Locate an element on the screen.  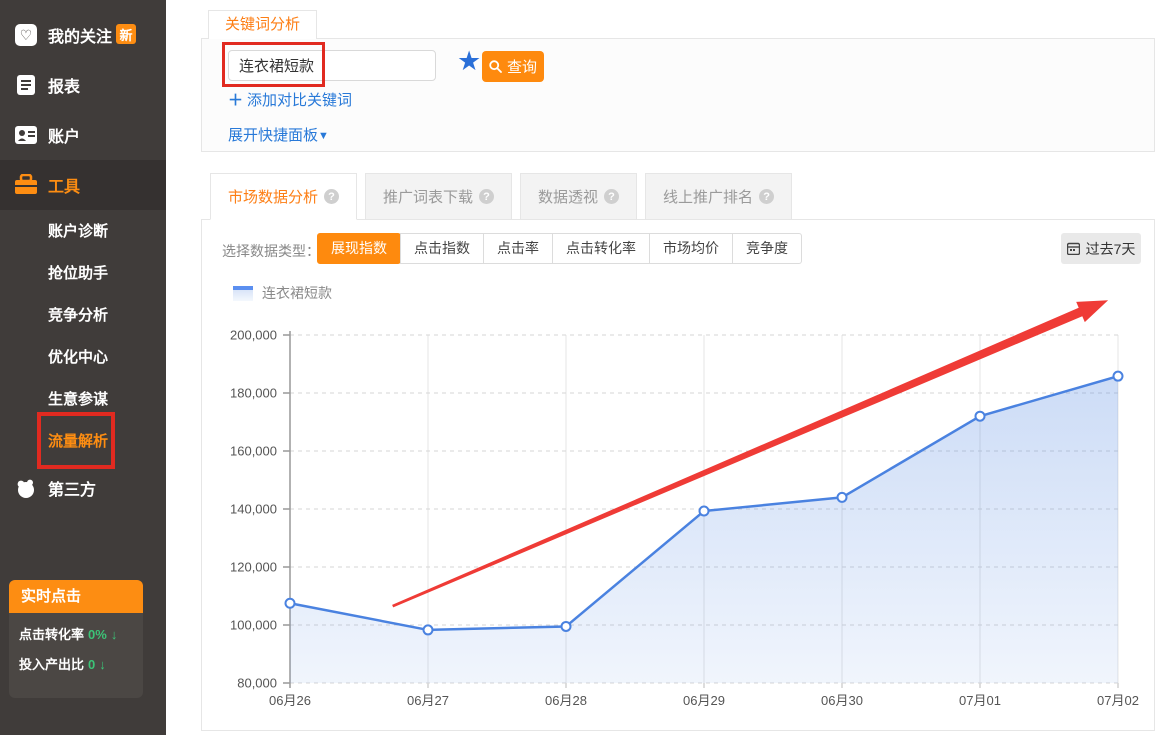
submenu-item-6: 流量解析 is located at coordinates (78, 441).